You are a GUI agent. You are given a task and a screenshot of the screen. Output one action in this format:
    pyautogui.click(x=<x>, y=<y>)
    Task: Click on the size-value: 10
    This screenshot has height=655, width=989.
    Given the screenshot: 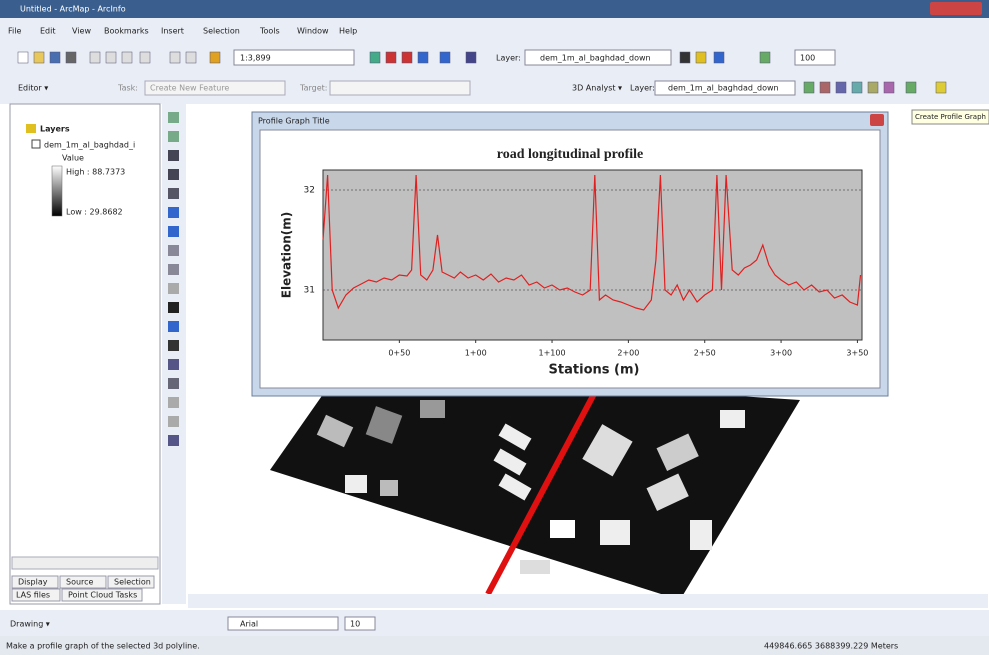 What is the action you would take?
    pyautogui.click(x=355, y=624)
    